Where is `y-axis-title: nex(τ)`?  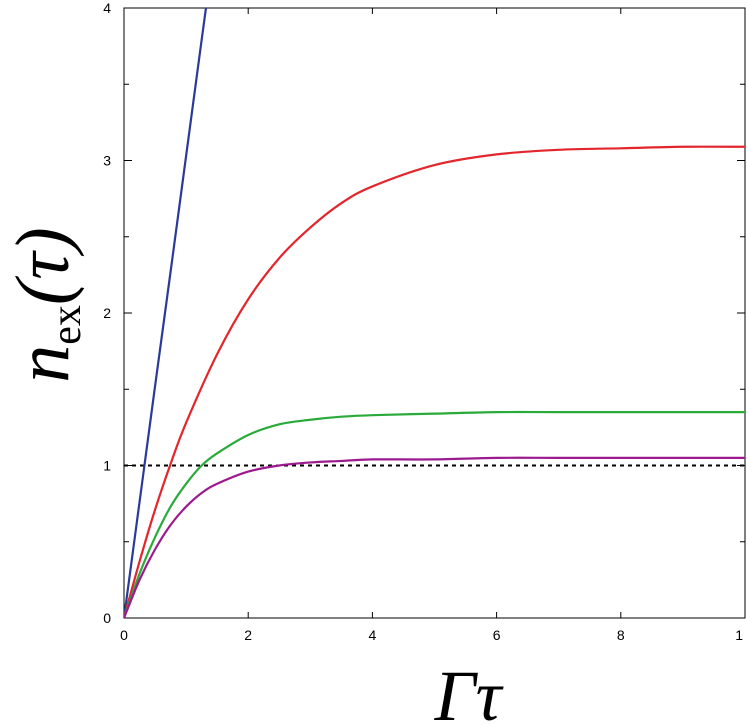 y-axis-title: nex(τ) is located at coordinates (45, 304).